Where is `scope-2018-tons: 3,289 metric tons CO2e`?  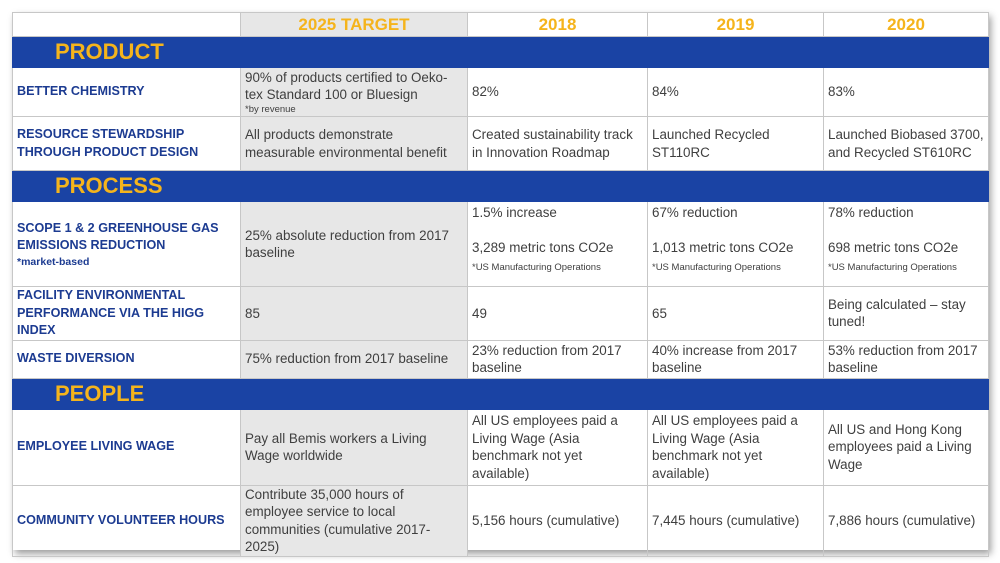 scope-2018-tons: 3,289 metric tons CO2e is located at coordinates (543, 247).